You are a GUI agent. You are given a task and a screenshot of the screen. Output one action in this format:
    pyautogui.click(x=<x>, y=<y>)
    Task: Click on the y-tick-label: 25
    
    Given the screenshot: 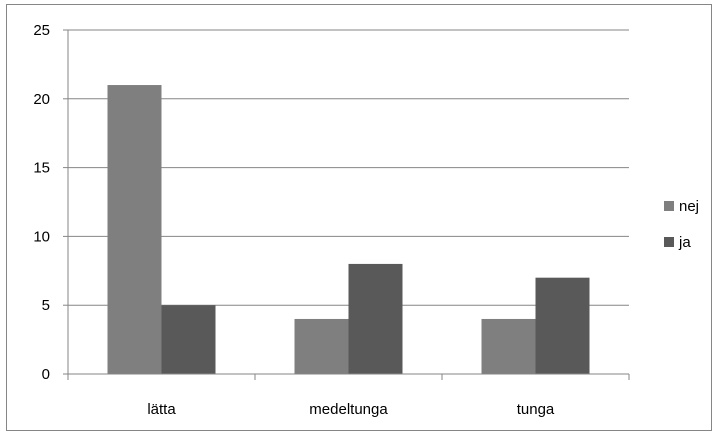 What is the action you would take?
    pyautogui.click(x=41, y=30)
    